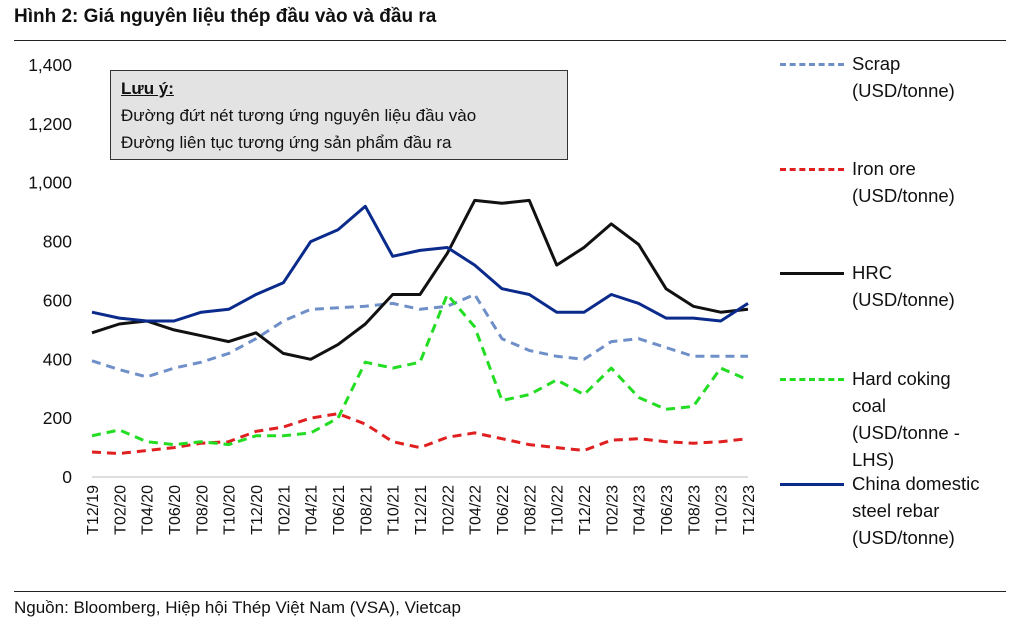  I want to click on x-tick-label: T12/20, so click(257, 510).